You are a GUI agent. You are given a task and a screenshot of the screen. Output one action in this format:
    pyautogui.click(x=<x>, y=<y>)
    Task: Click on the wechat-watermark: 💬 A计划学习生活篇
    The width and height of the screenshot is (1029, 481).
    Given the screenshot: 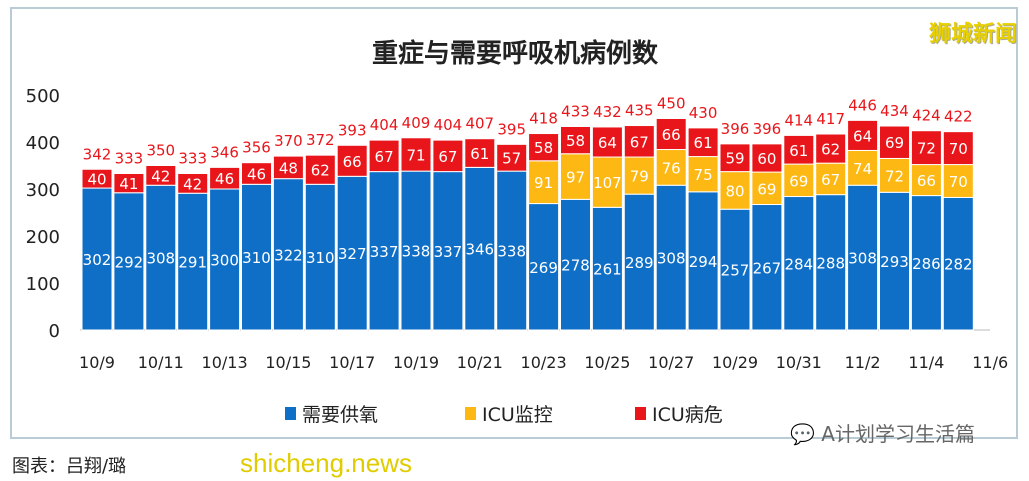 What is the action you would take?
    pyautogui.click(x=882, y=434)
    